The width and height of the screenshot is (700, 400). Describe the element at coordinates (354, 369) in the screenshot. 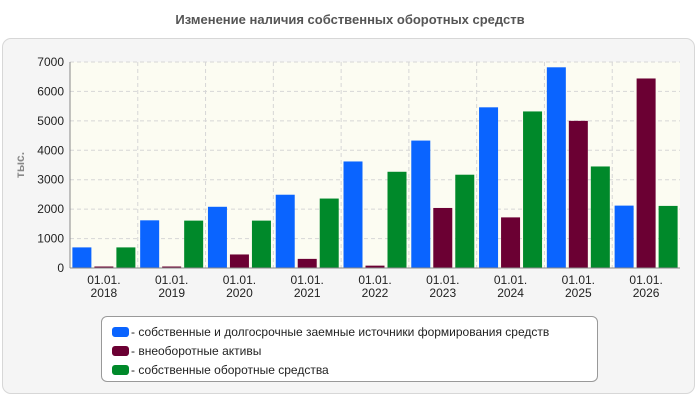

I see `legend-item: - собственные оборотные средства` at that location.